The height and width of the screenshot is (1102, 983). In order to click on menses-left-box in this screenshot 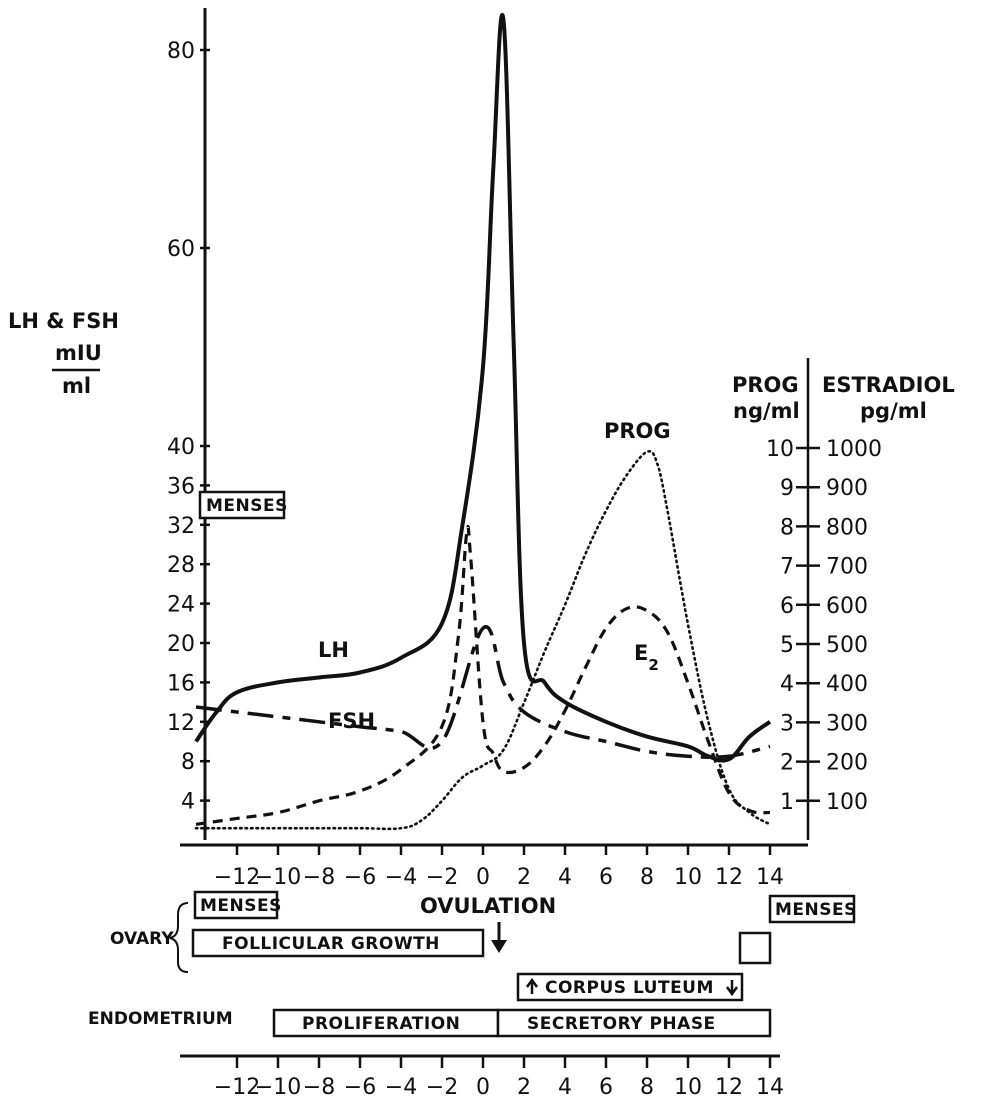, I will do `click(236, 905)`.